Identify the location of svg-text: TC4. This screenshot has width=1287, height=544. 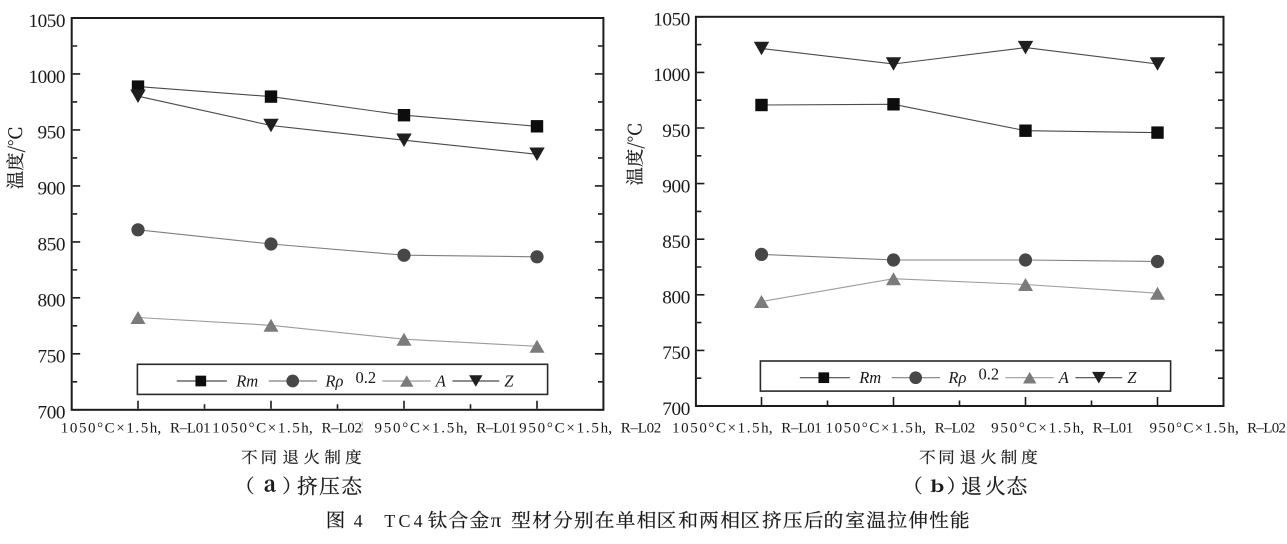
(403, 521).